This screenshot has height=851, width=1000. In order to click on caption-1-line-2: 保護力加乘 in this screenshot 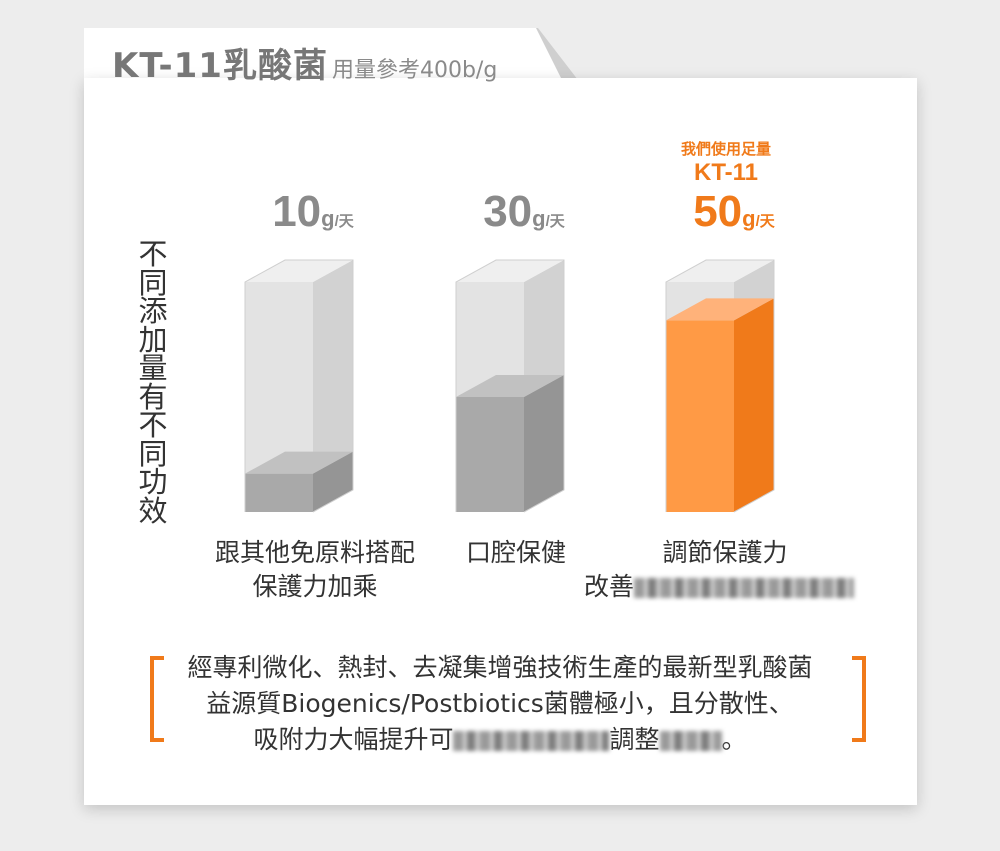, I will do `click(315, 586)`.